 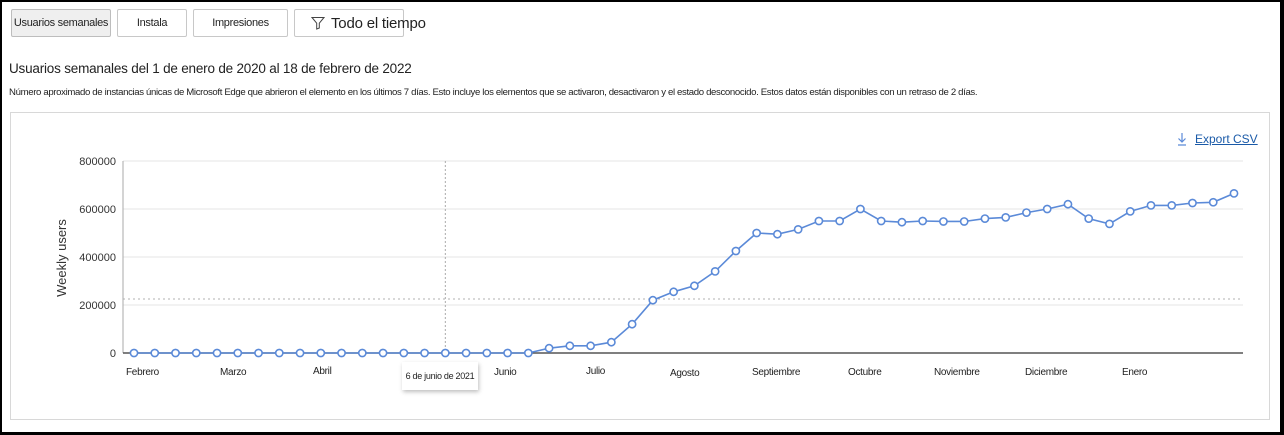 I want to click on x-month-label: Abril, so click(x=322, y=371).